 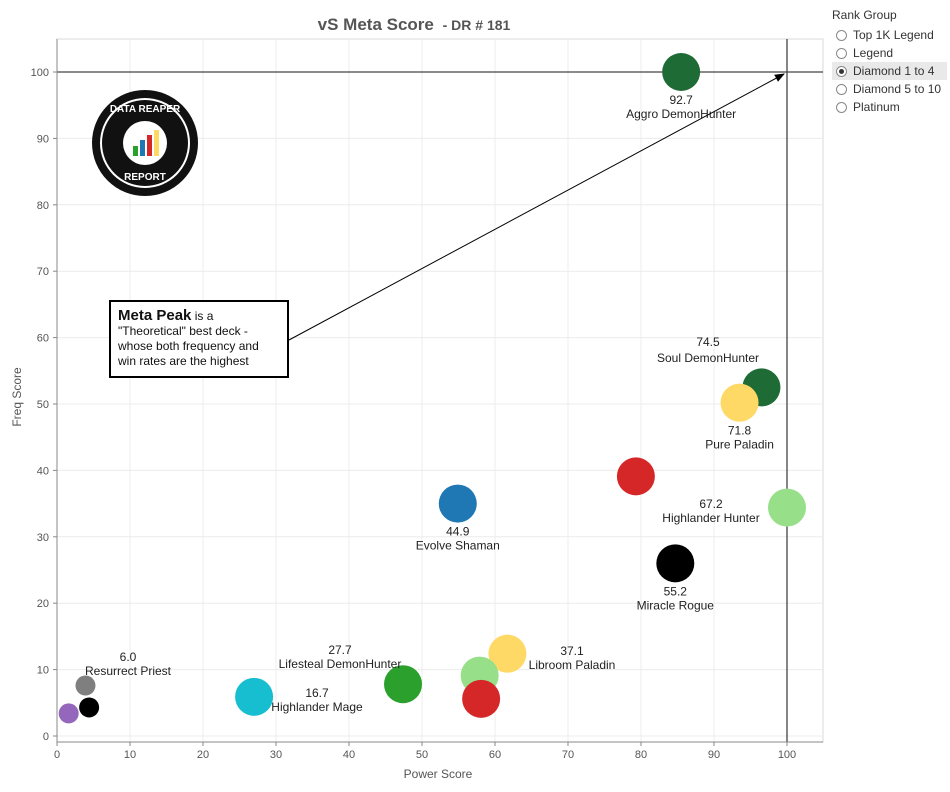 I want to click on rank-option-diamond-1-4: Diamond 1 to 4, so click(x=889, y=71).